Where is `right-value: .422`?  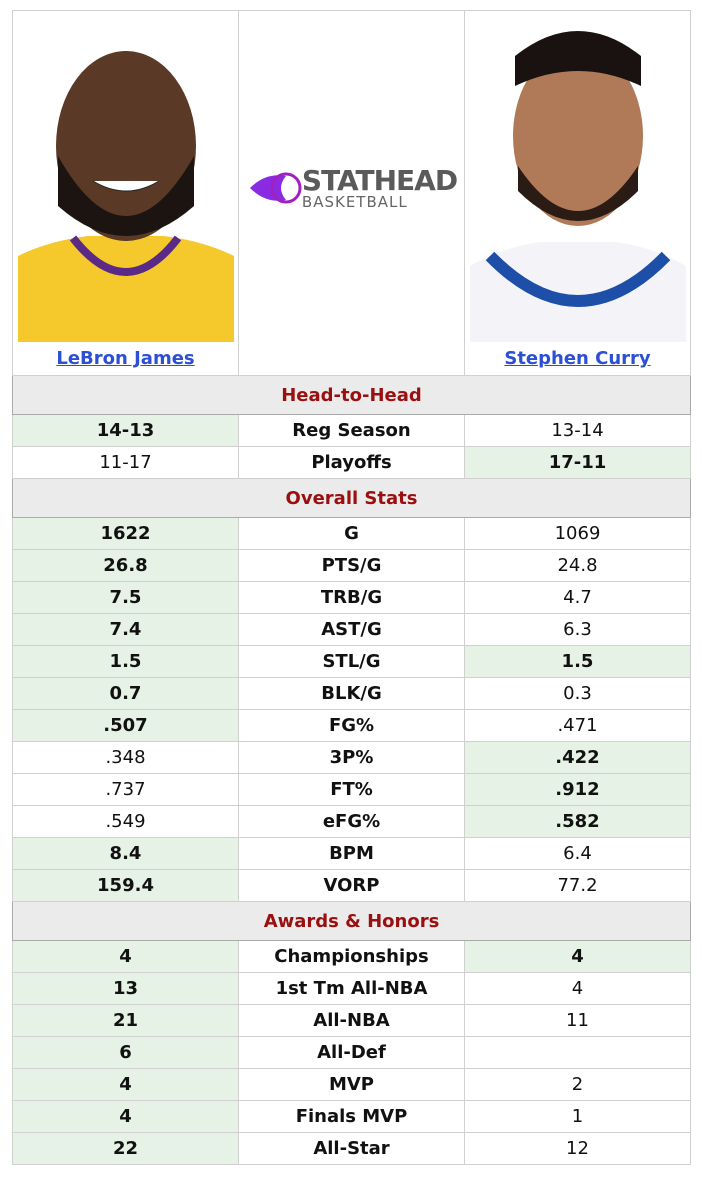 right-value: .422 is located at coordinates (577, 757).